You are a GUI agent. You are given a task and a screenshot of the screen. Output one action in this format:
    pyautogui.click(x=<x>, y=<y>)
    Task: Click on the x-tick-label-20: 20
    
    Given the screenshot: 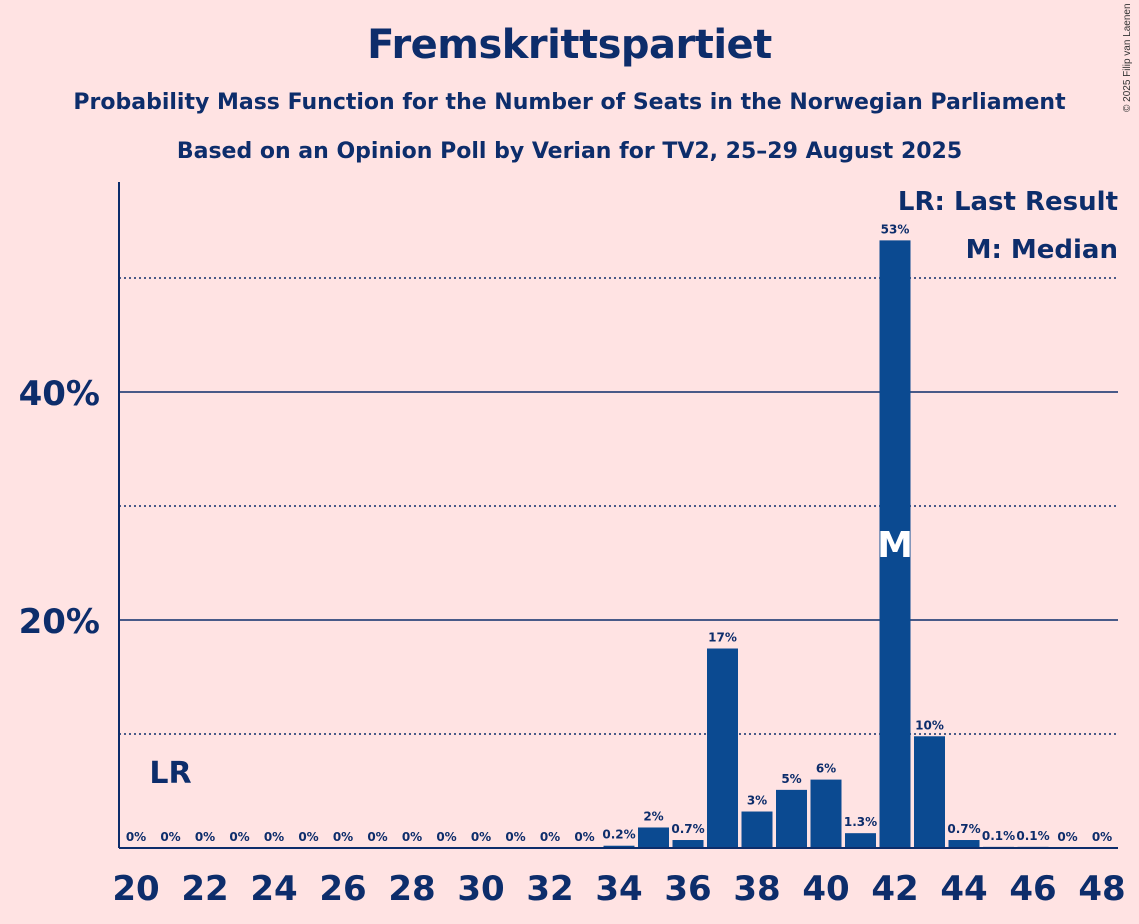 What is the action you would take?
    pyautogui.click(x=135, y=889)
    